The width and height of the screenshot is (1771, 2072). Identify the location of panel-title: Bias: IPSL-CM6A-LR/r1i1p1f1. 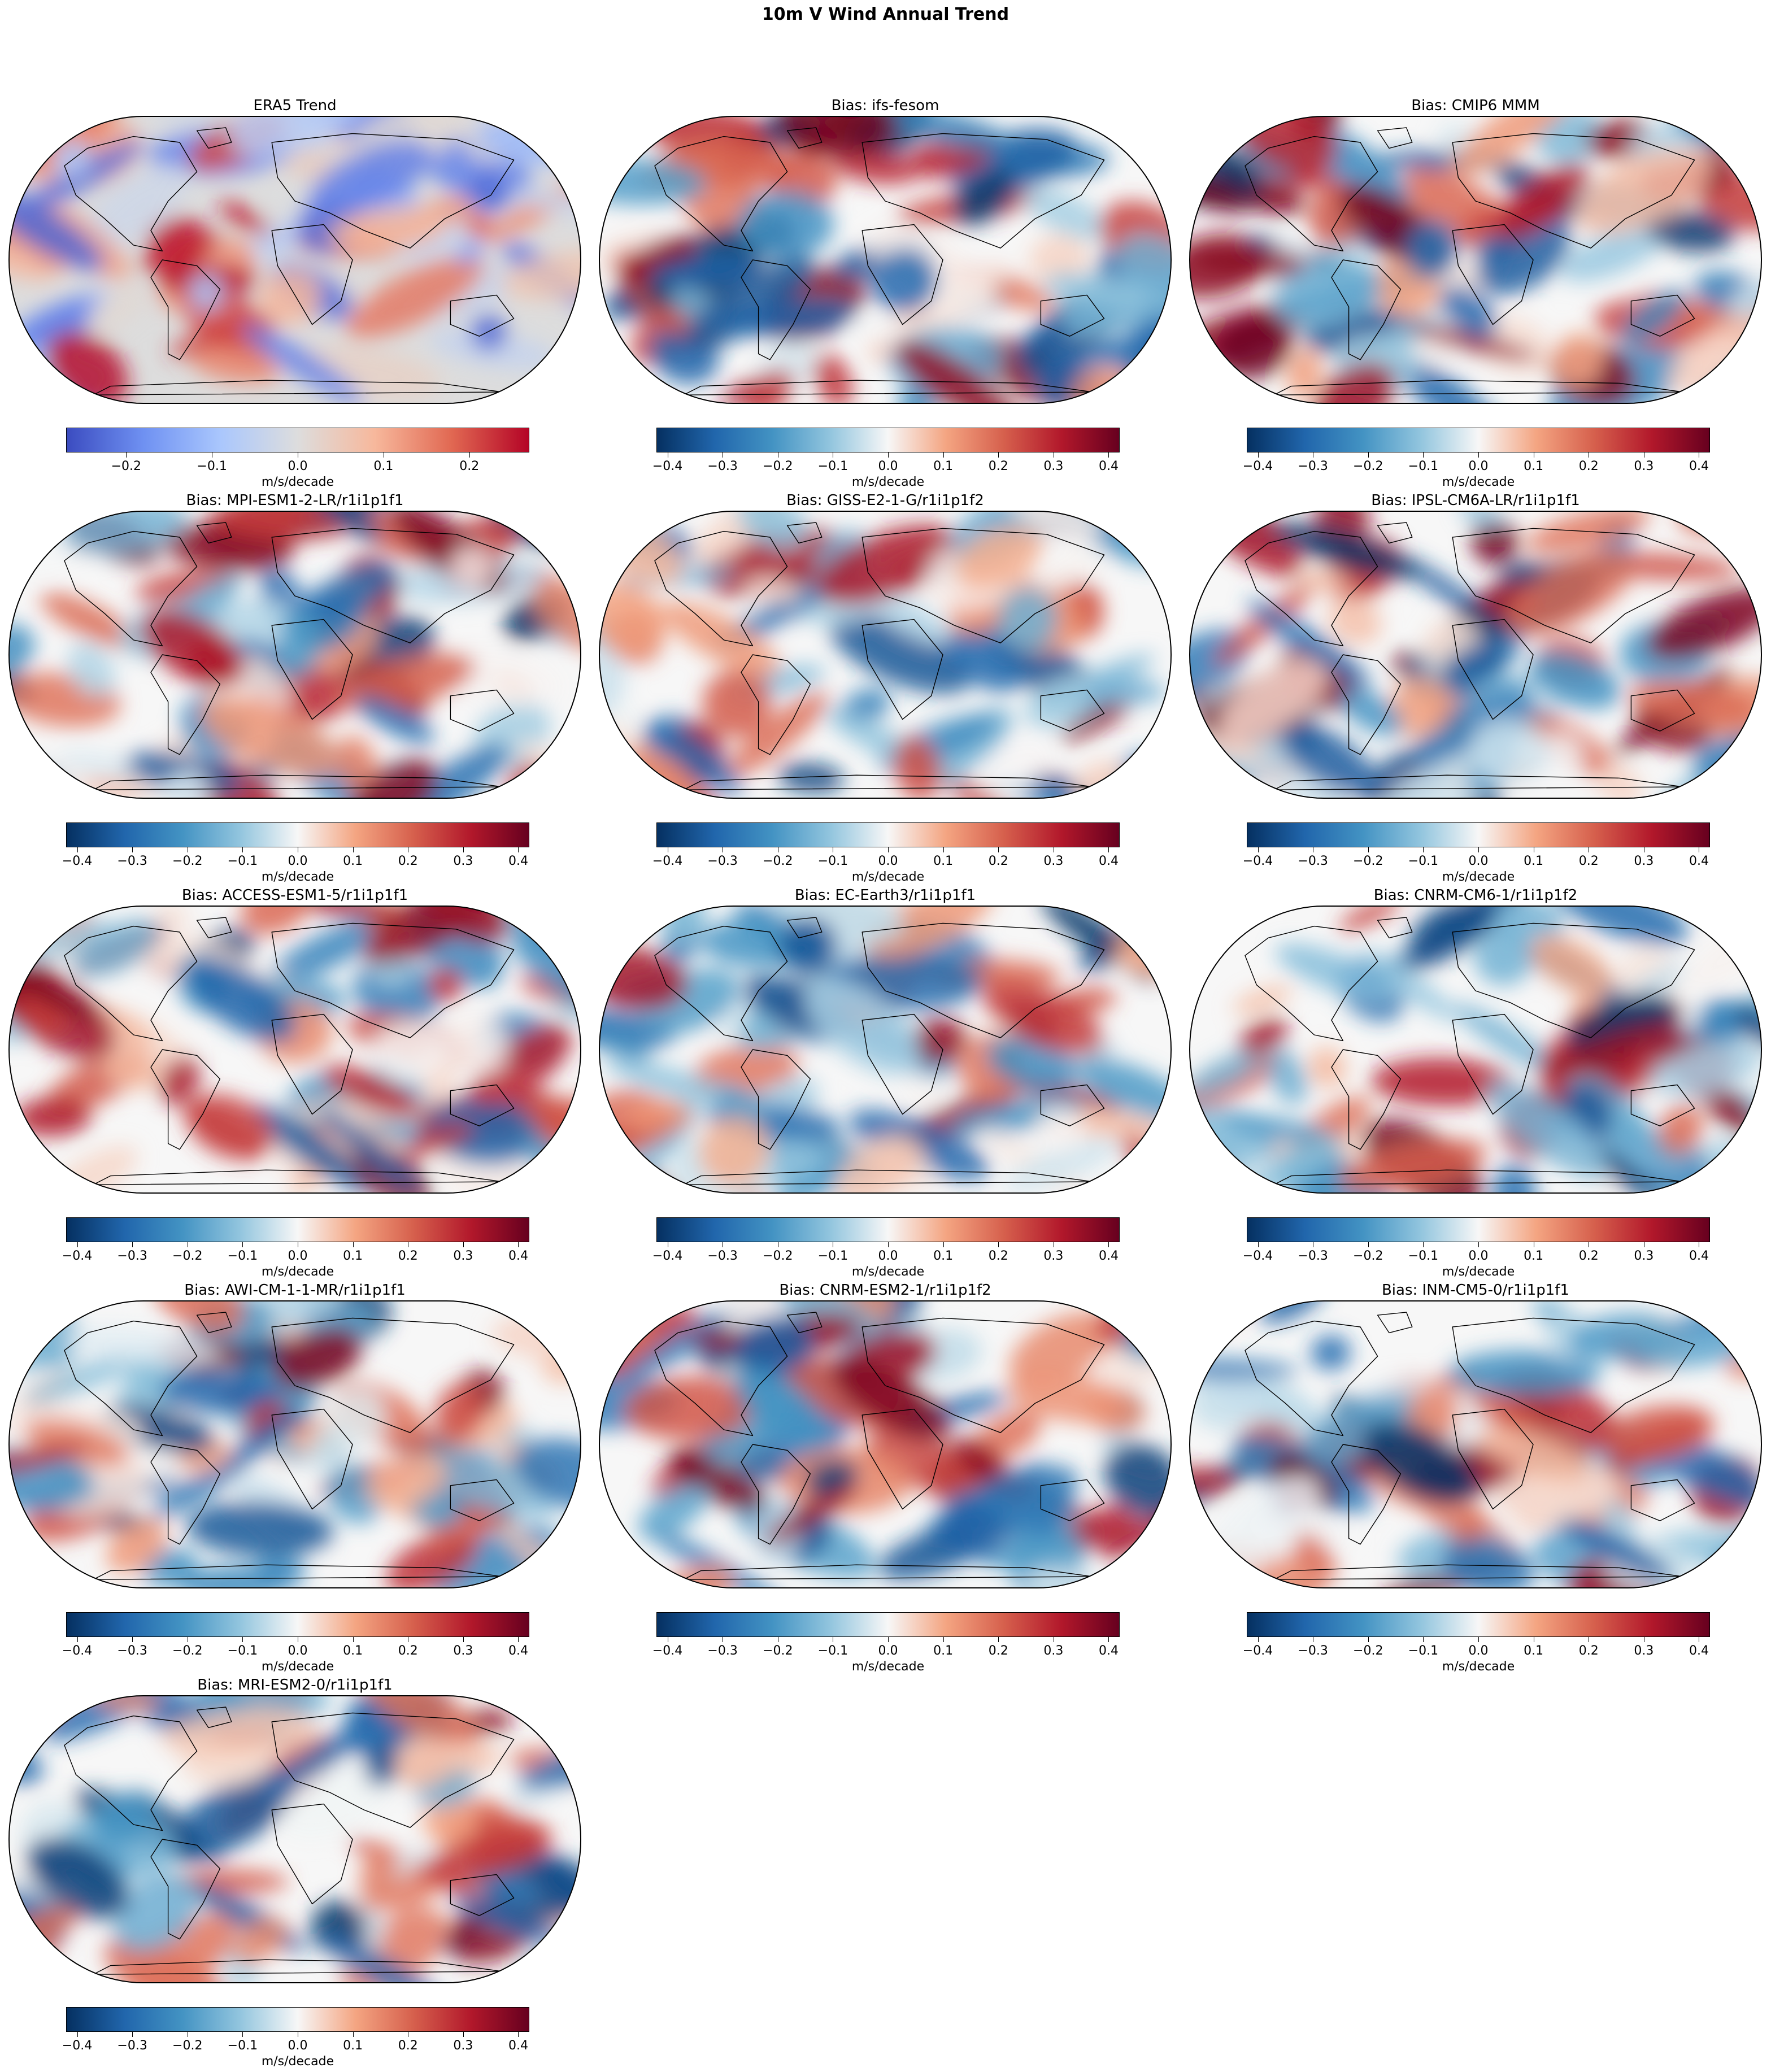
(1475, 500).